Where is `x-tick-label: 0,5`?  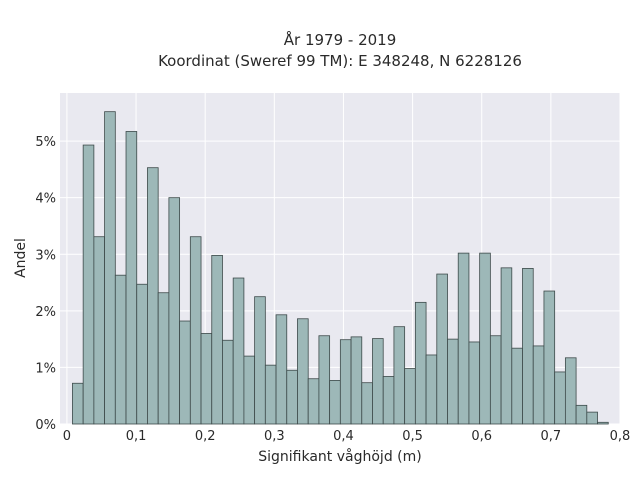
x-tick-label: 0,5 is located at coordinates (412, 436).